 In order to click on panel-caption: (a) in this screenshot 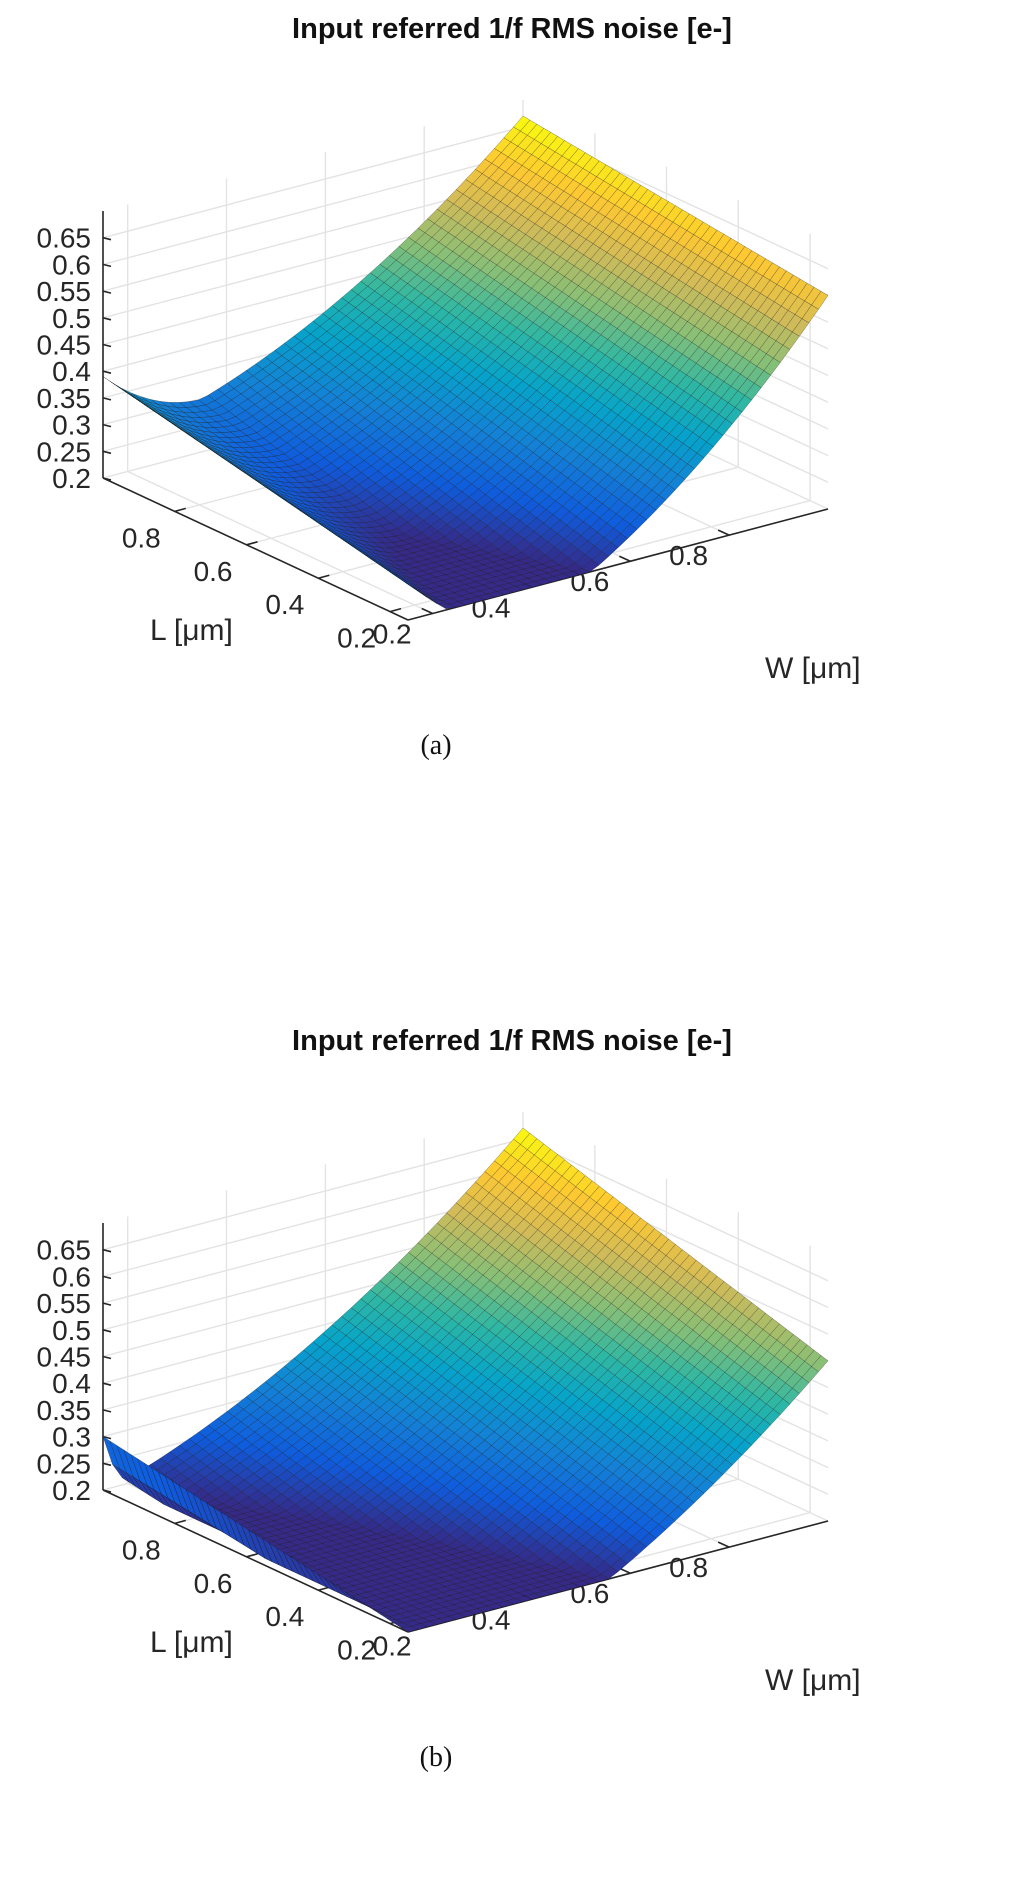, I will do `click(435, 745)`.